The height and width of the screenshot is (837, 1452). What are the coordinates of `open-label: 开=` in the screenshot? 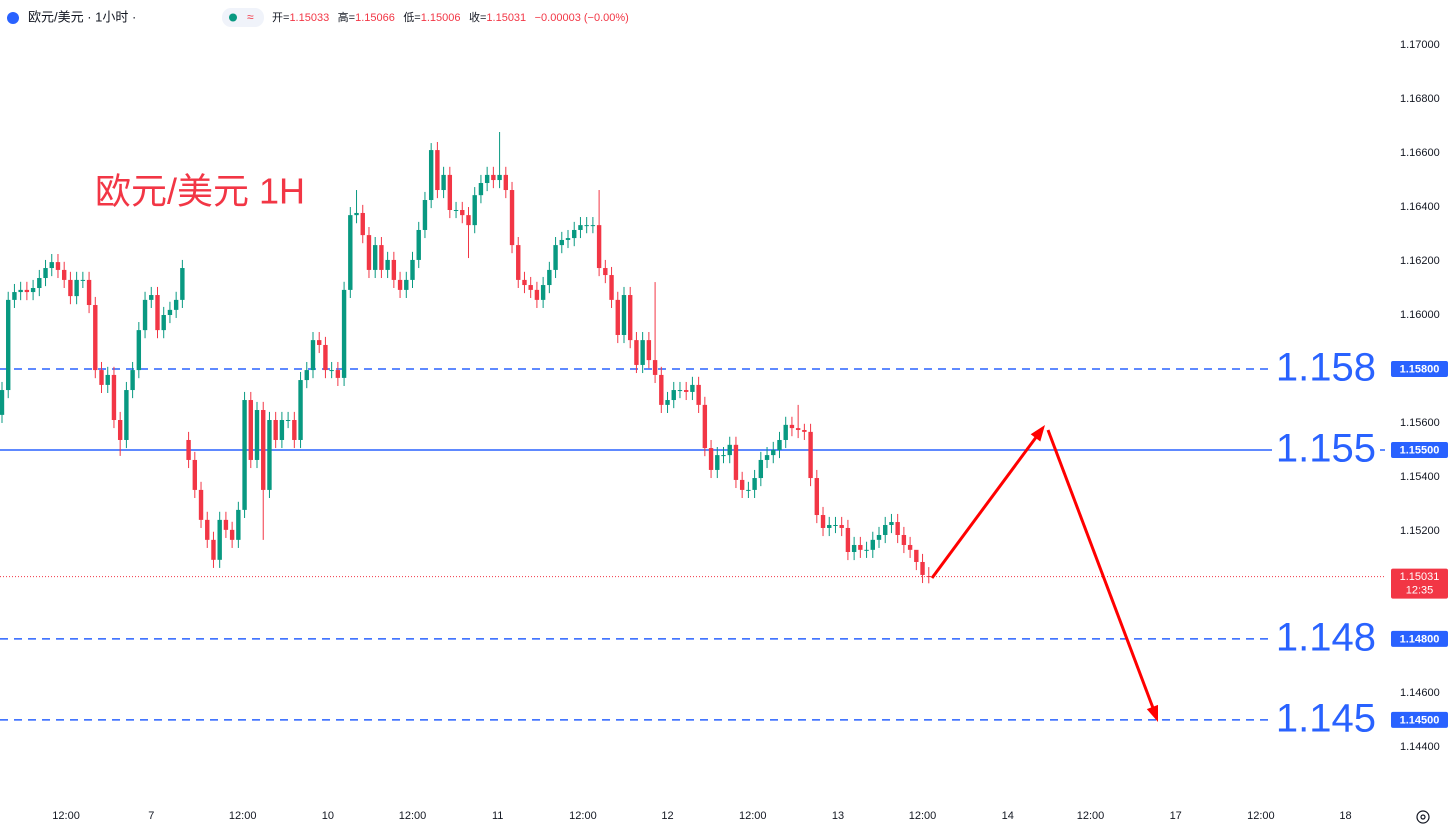 It's located at (280, 18).